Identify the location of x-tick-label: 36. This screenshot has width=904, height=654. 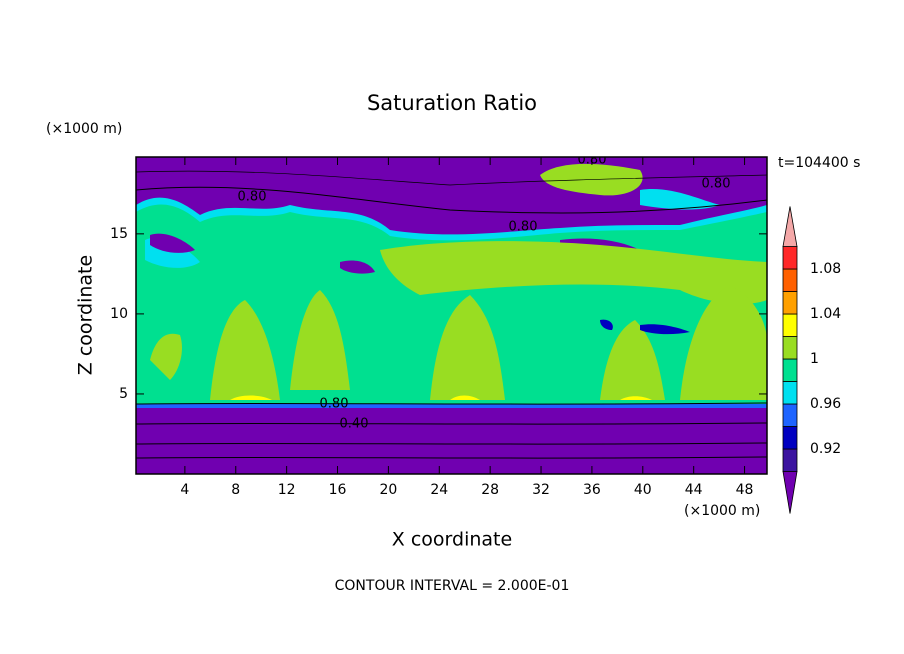
(592, 490).